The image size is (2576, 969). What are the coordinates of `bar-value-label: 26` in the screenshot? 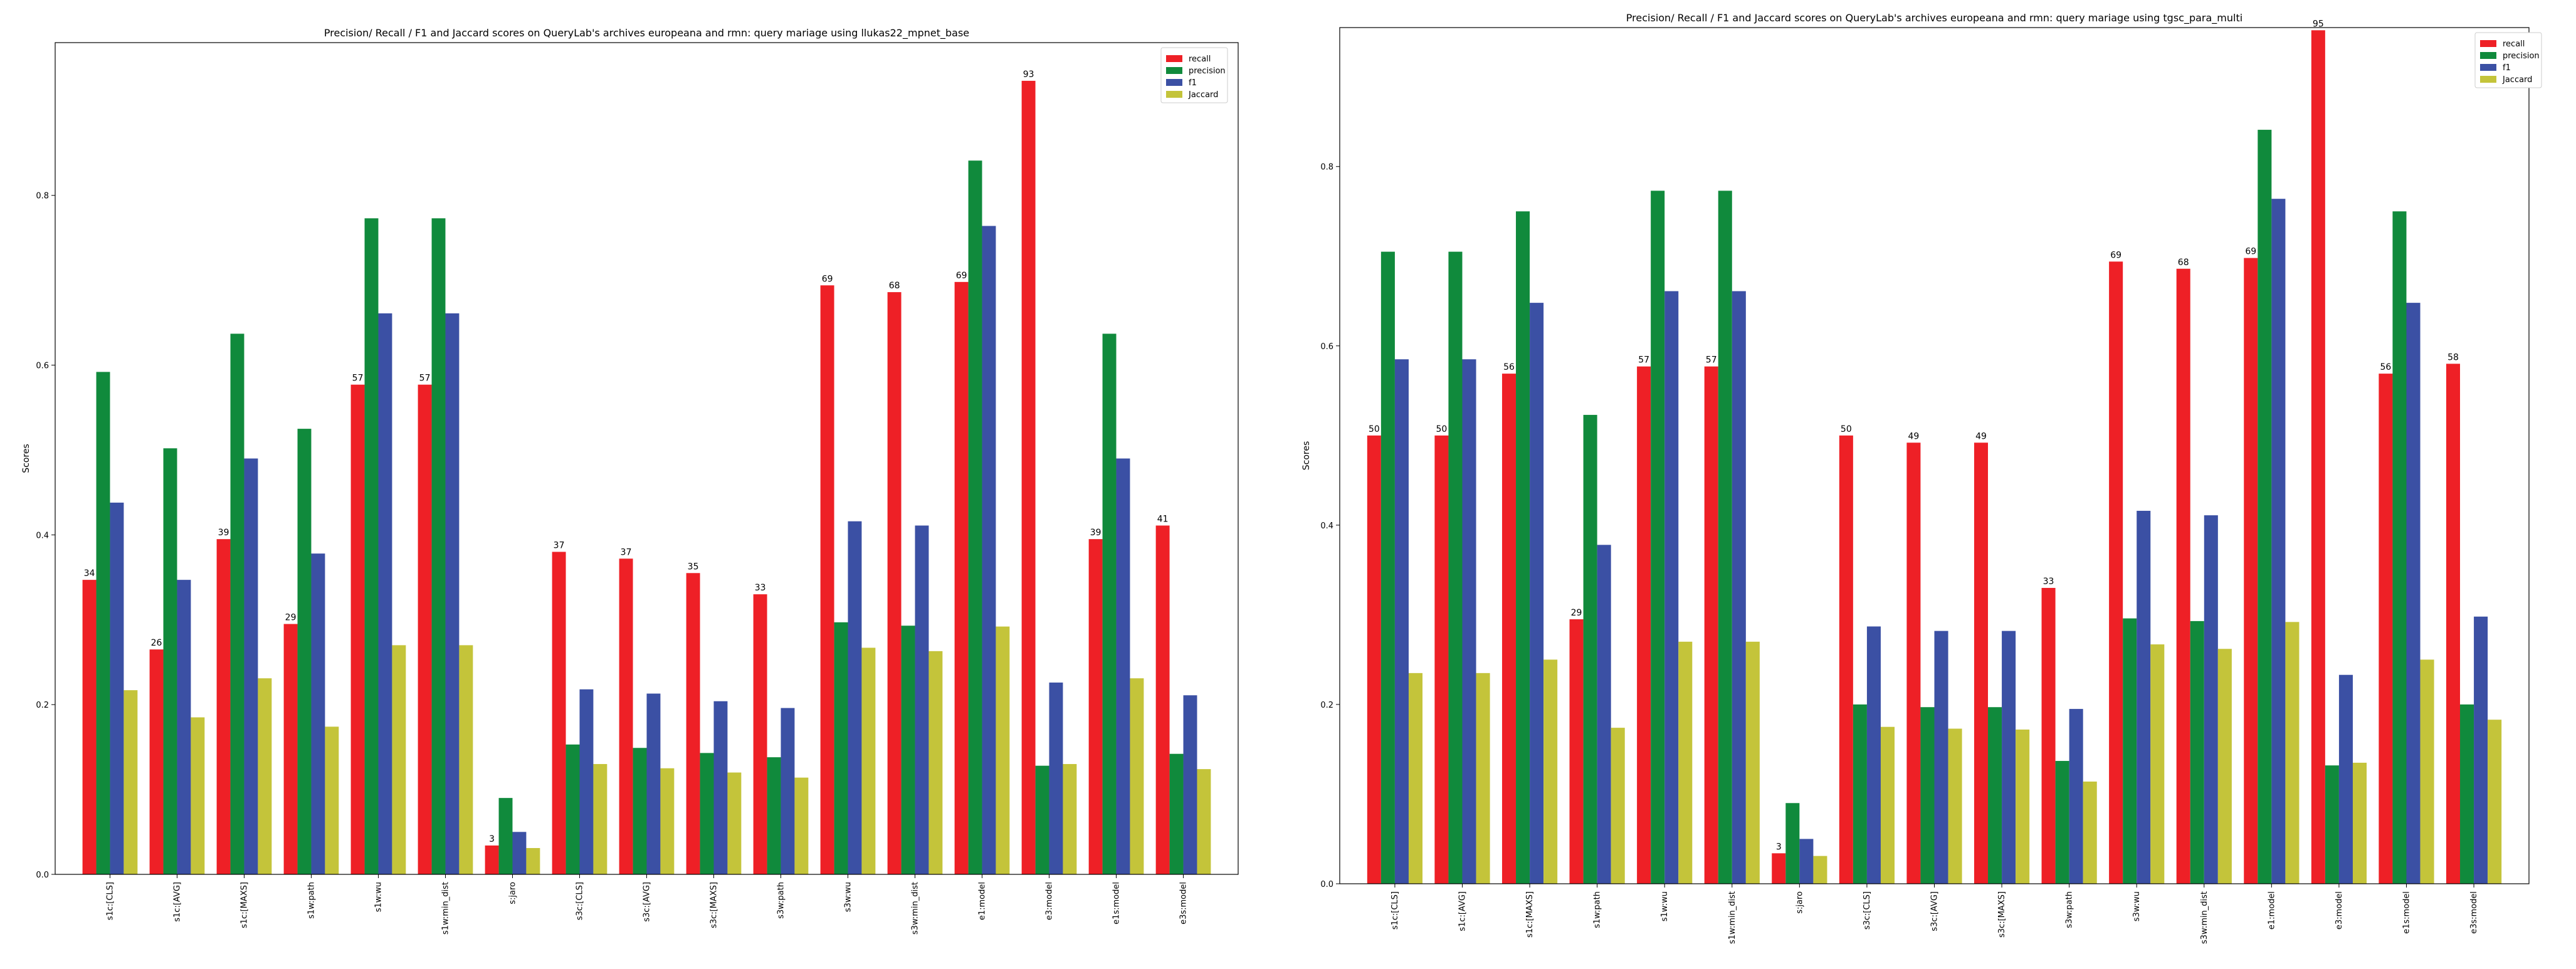 It's located at (156, 643).